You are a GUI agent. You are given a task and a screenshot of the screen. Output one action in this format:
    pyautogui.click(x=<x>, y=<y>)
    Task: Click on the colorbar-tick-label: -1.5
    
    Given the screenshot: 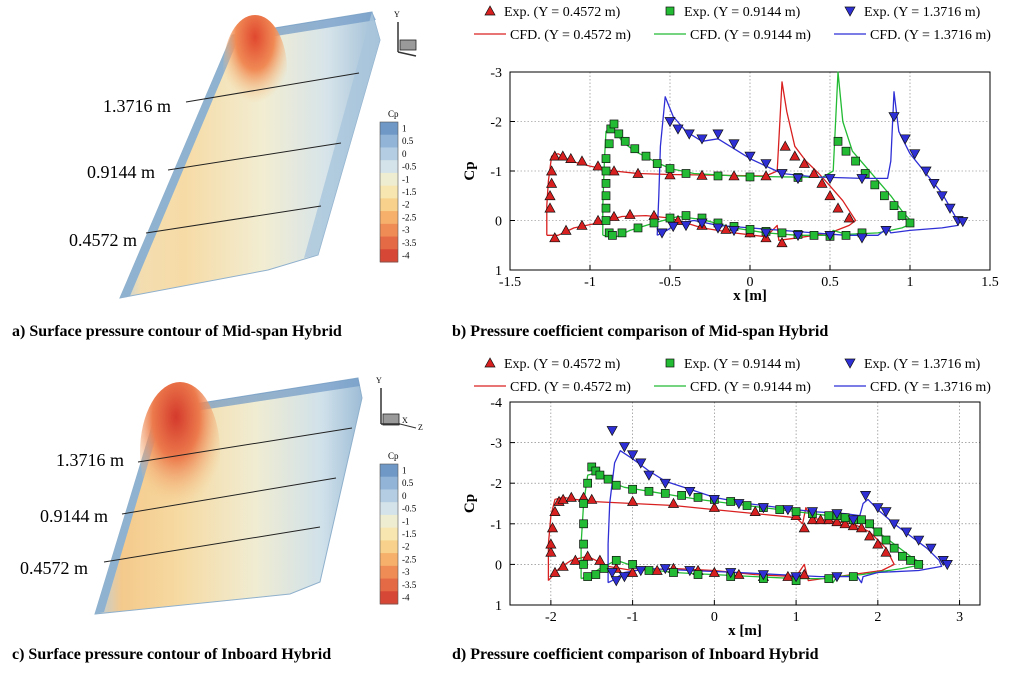 What is the action you would take?
    pyautogui.click(x=409, y=192)
    